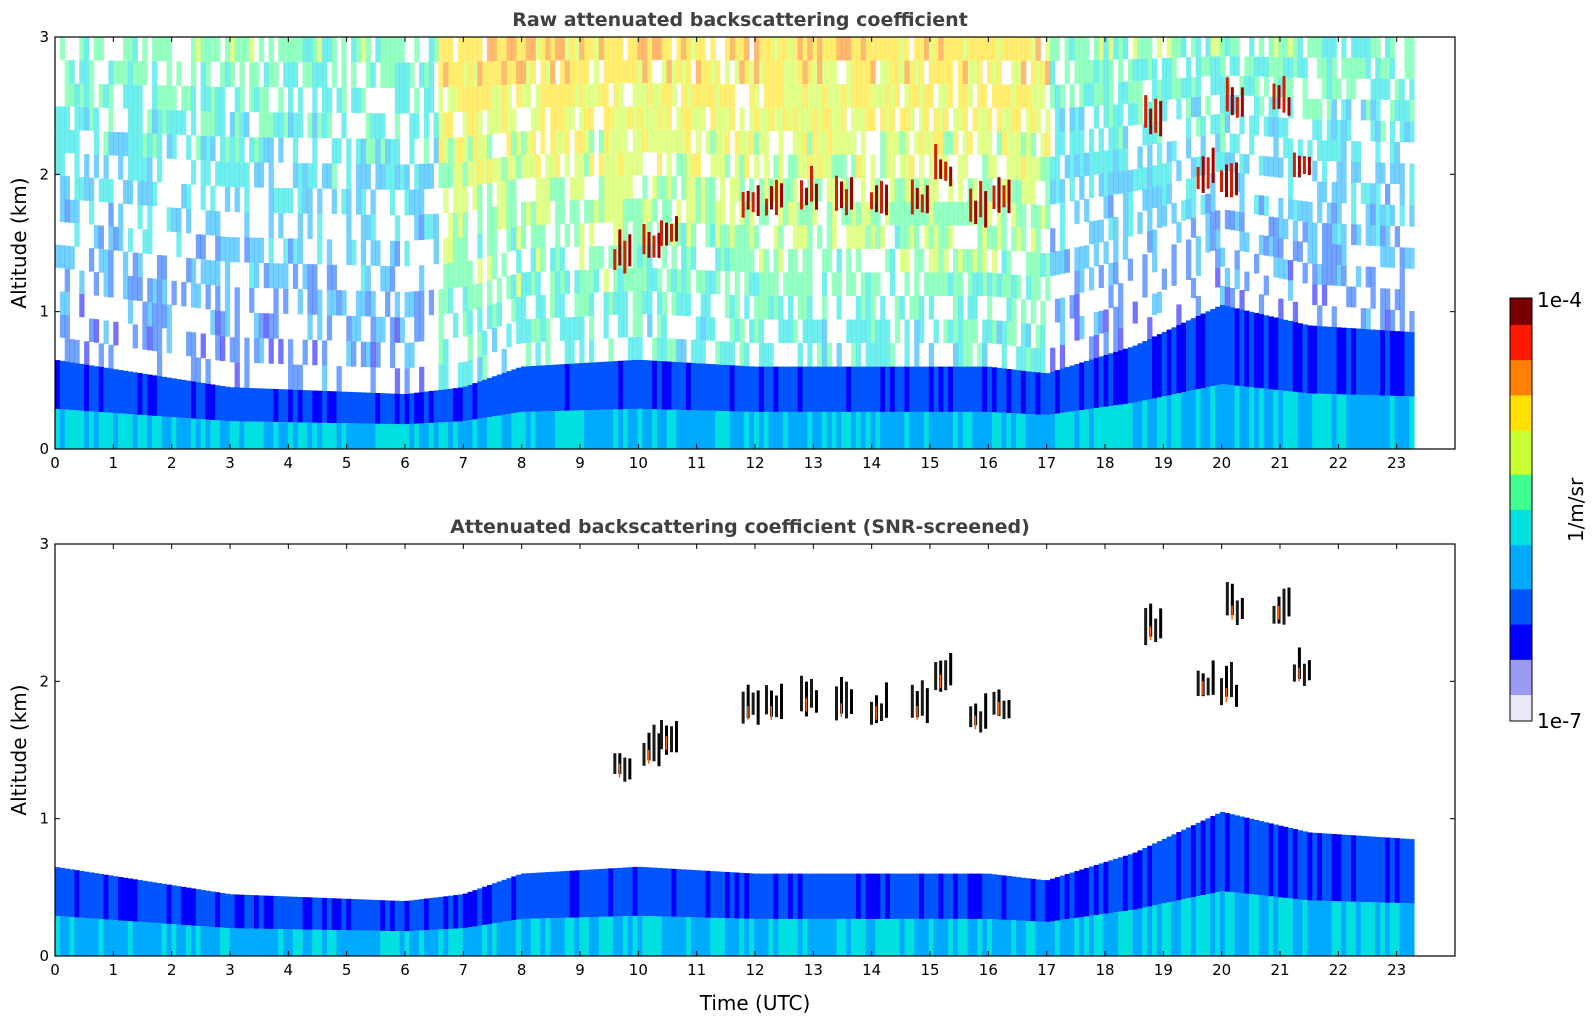 The height and width of the screenshot is (1020, 1595). What do you see at coordinates (1521, 470) in the screenshot?
I see `colorbar-step` at bounding box center [1521, 470].